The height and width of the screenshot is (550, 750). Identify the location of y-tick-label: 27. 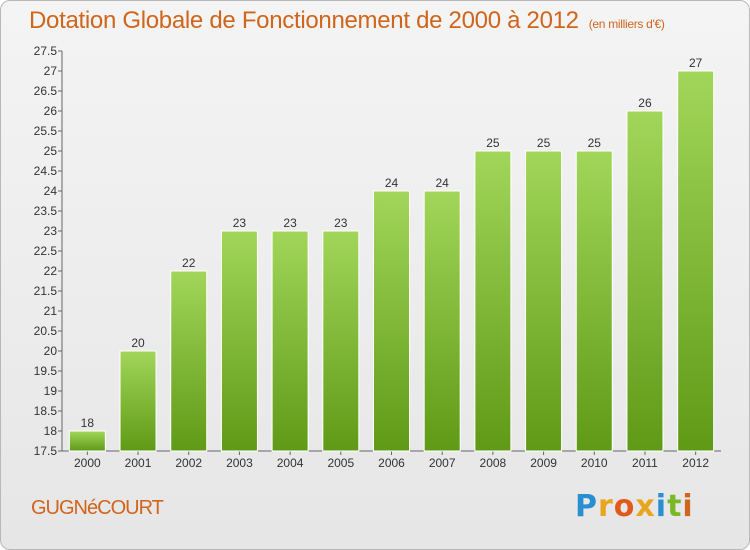
(51, 71).